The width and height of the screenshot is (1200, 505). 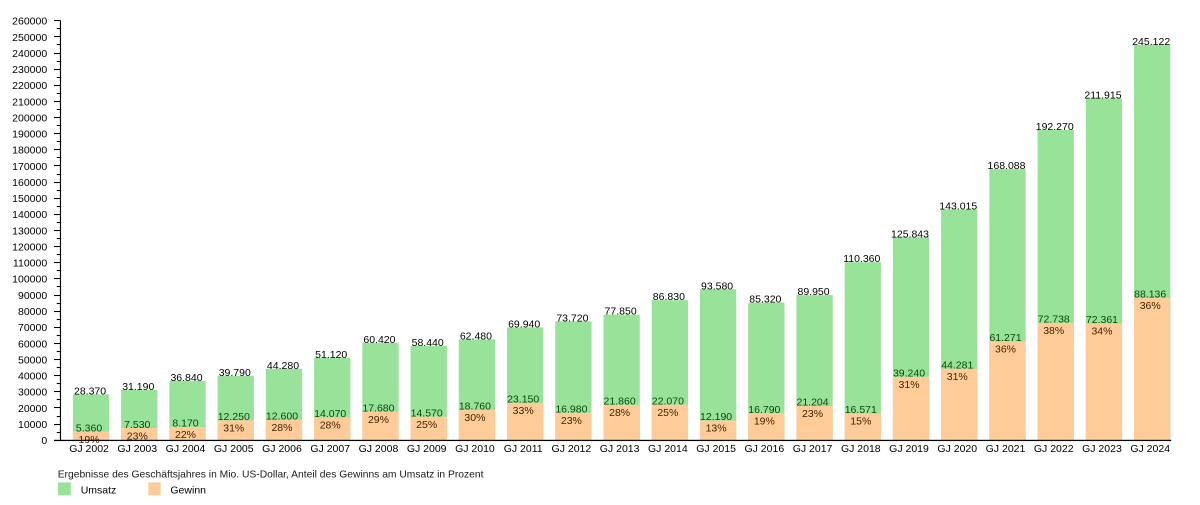 What do you see at coordinates (1054, 320) in the screenshot?
I see `svg-text: 72.738` at bounding box center [1054, 320].